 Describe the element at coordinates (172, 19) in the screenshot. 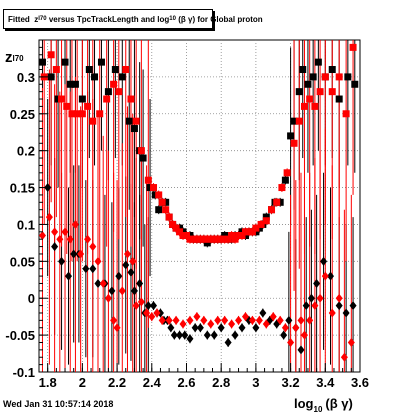

I see `title-log-sub: 10` at that location.